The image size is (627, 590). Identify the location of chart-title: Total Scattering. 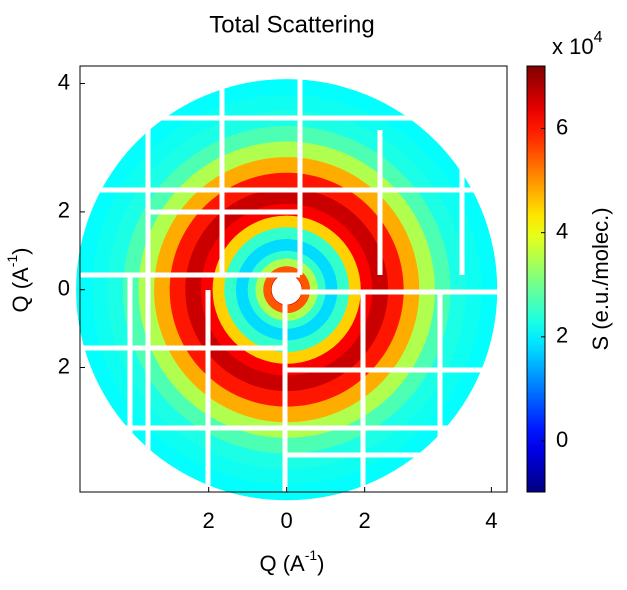
(291, 24).